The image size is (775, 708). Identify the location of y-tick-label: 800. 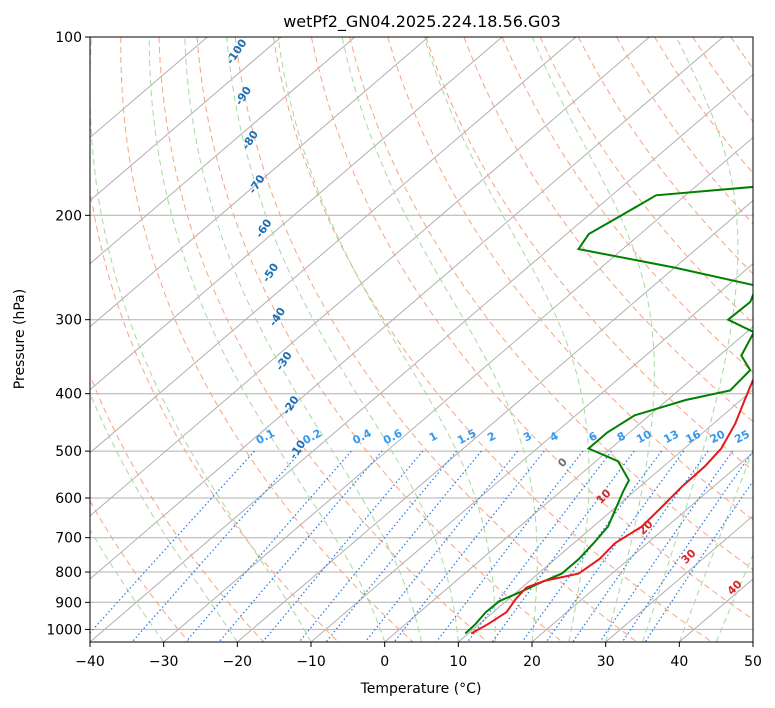
(68, 573).